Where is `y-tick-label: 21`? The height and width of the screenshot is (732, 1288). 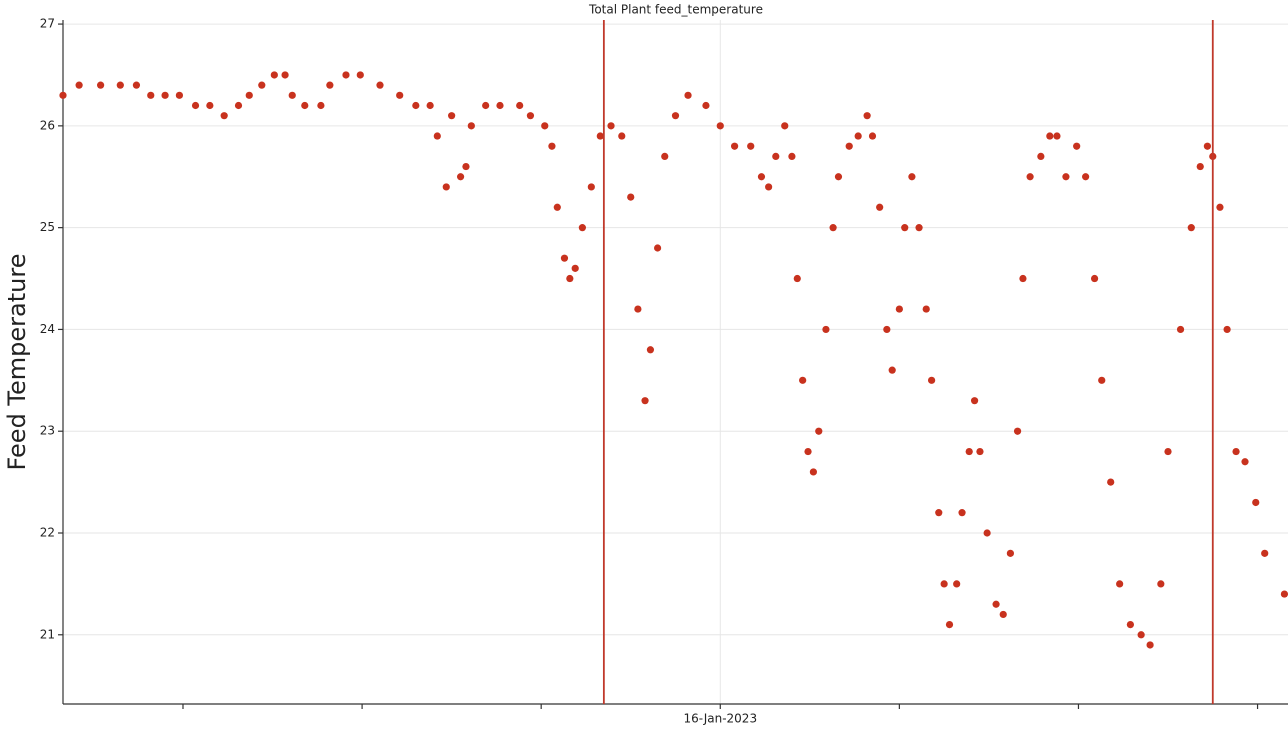 y-tick-label: 21 is located at coordinates (47, 634).